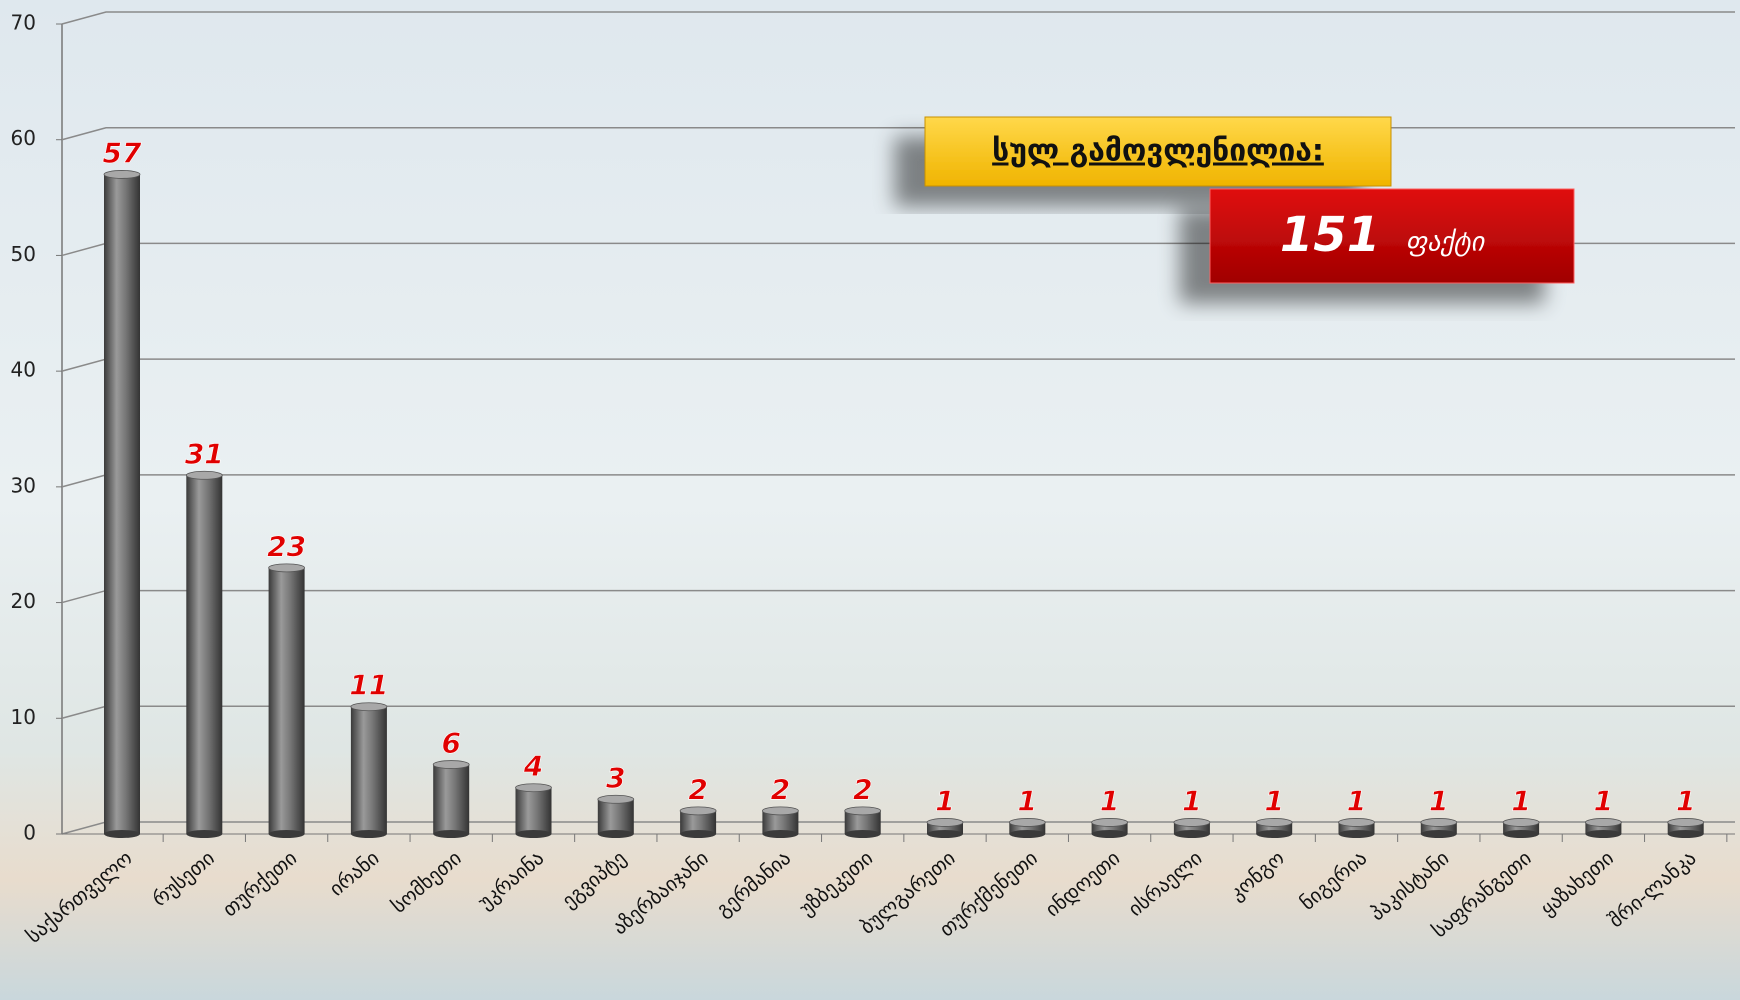 The width and height of the screenshot is (1740, 1000). What do you see at coordinates (23, 138) in the screenshot?
I see `y-tick-label: 60` at bounding box center [23, 138].